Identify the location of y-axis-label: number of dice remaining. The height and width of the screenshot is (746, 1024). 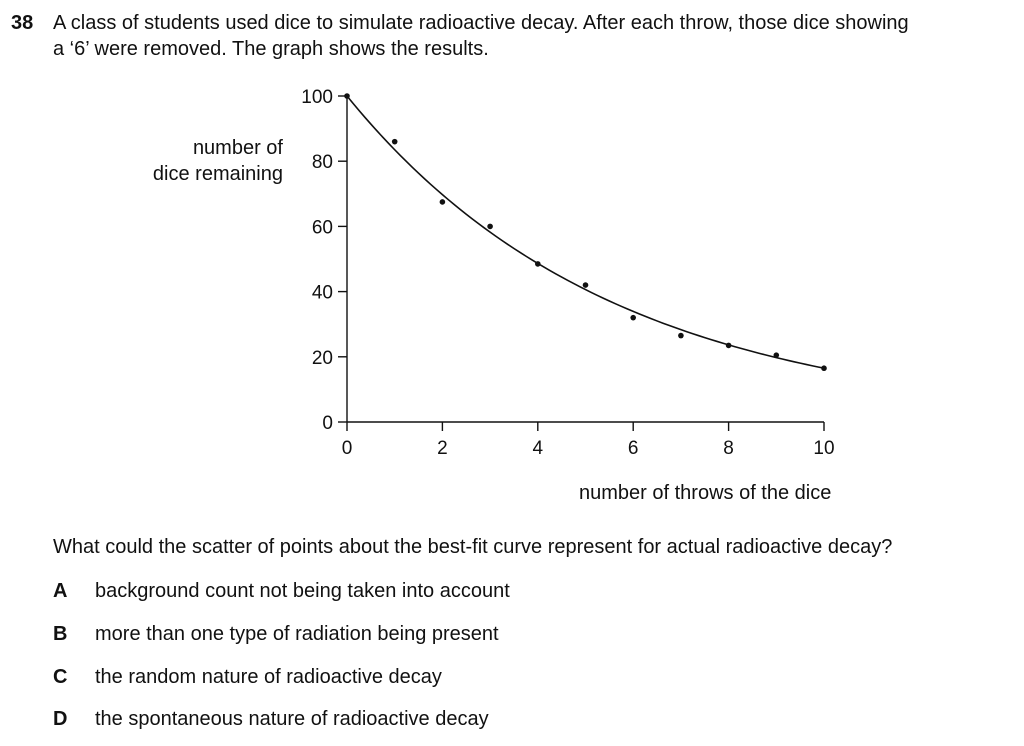
(201, 161).